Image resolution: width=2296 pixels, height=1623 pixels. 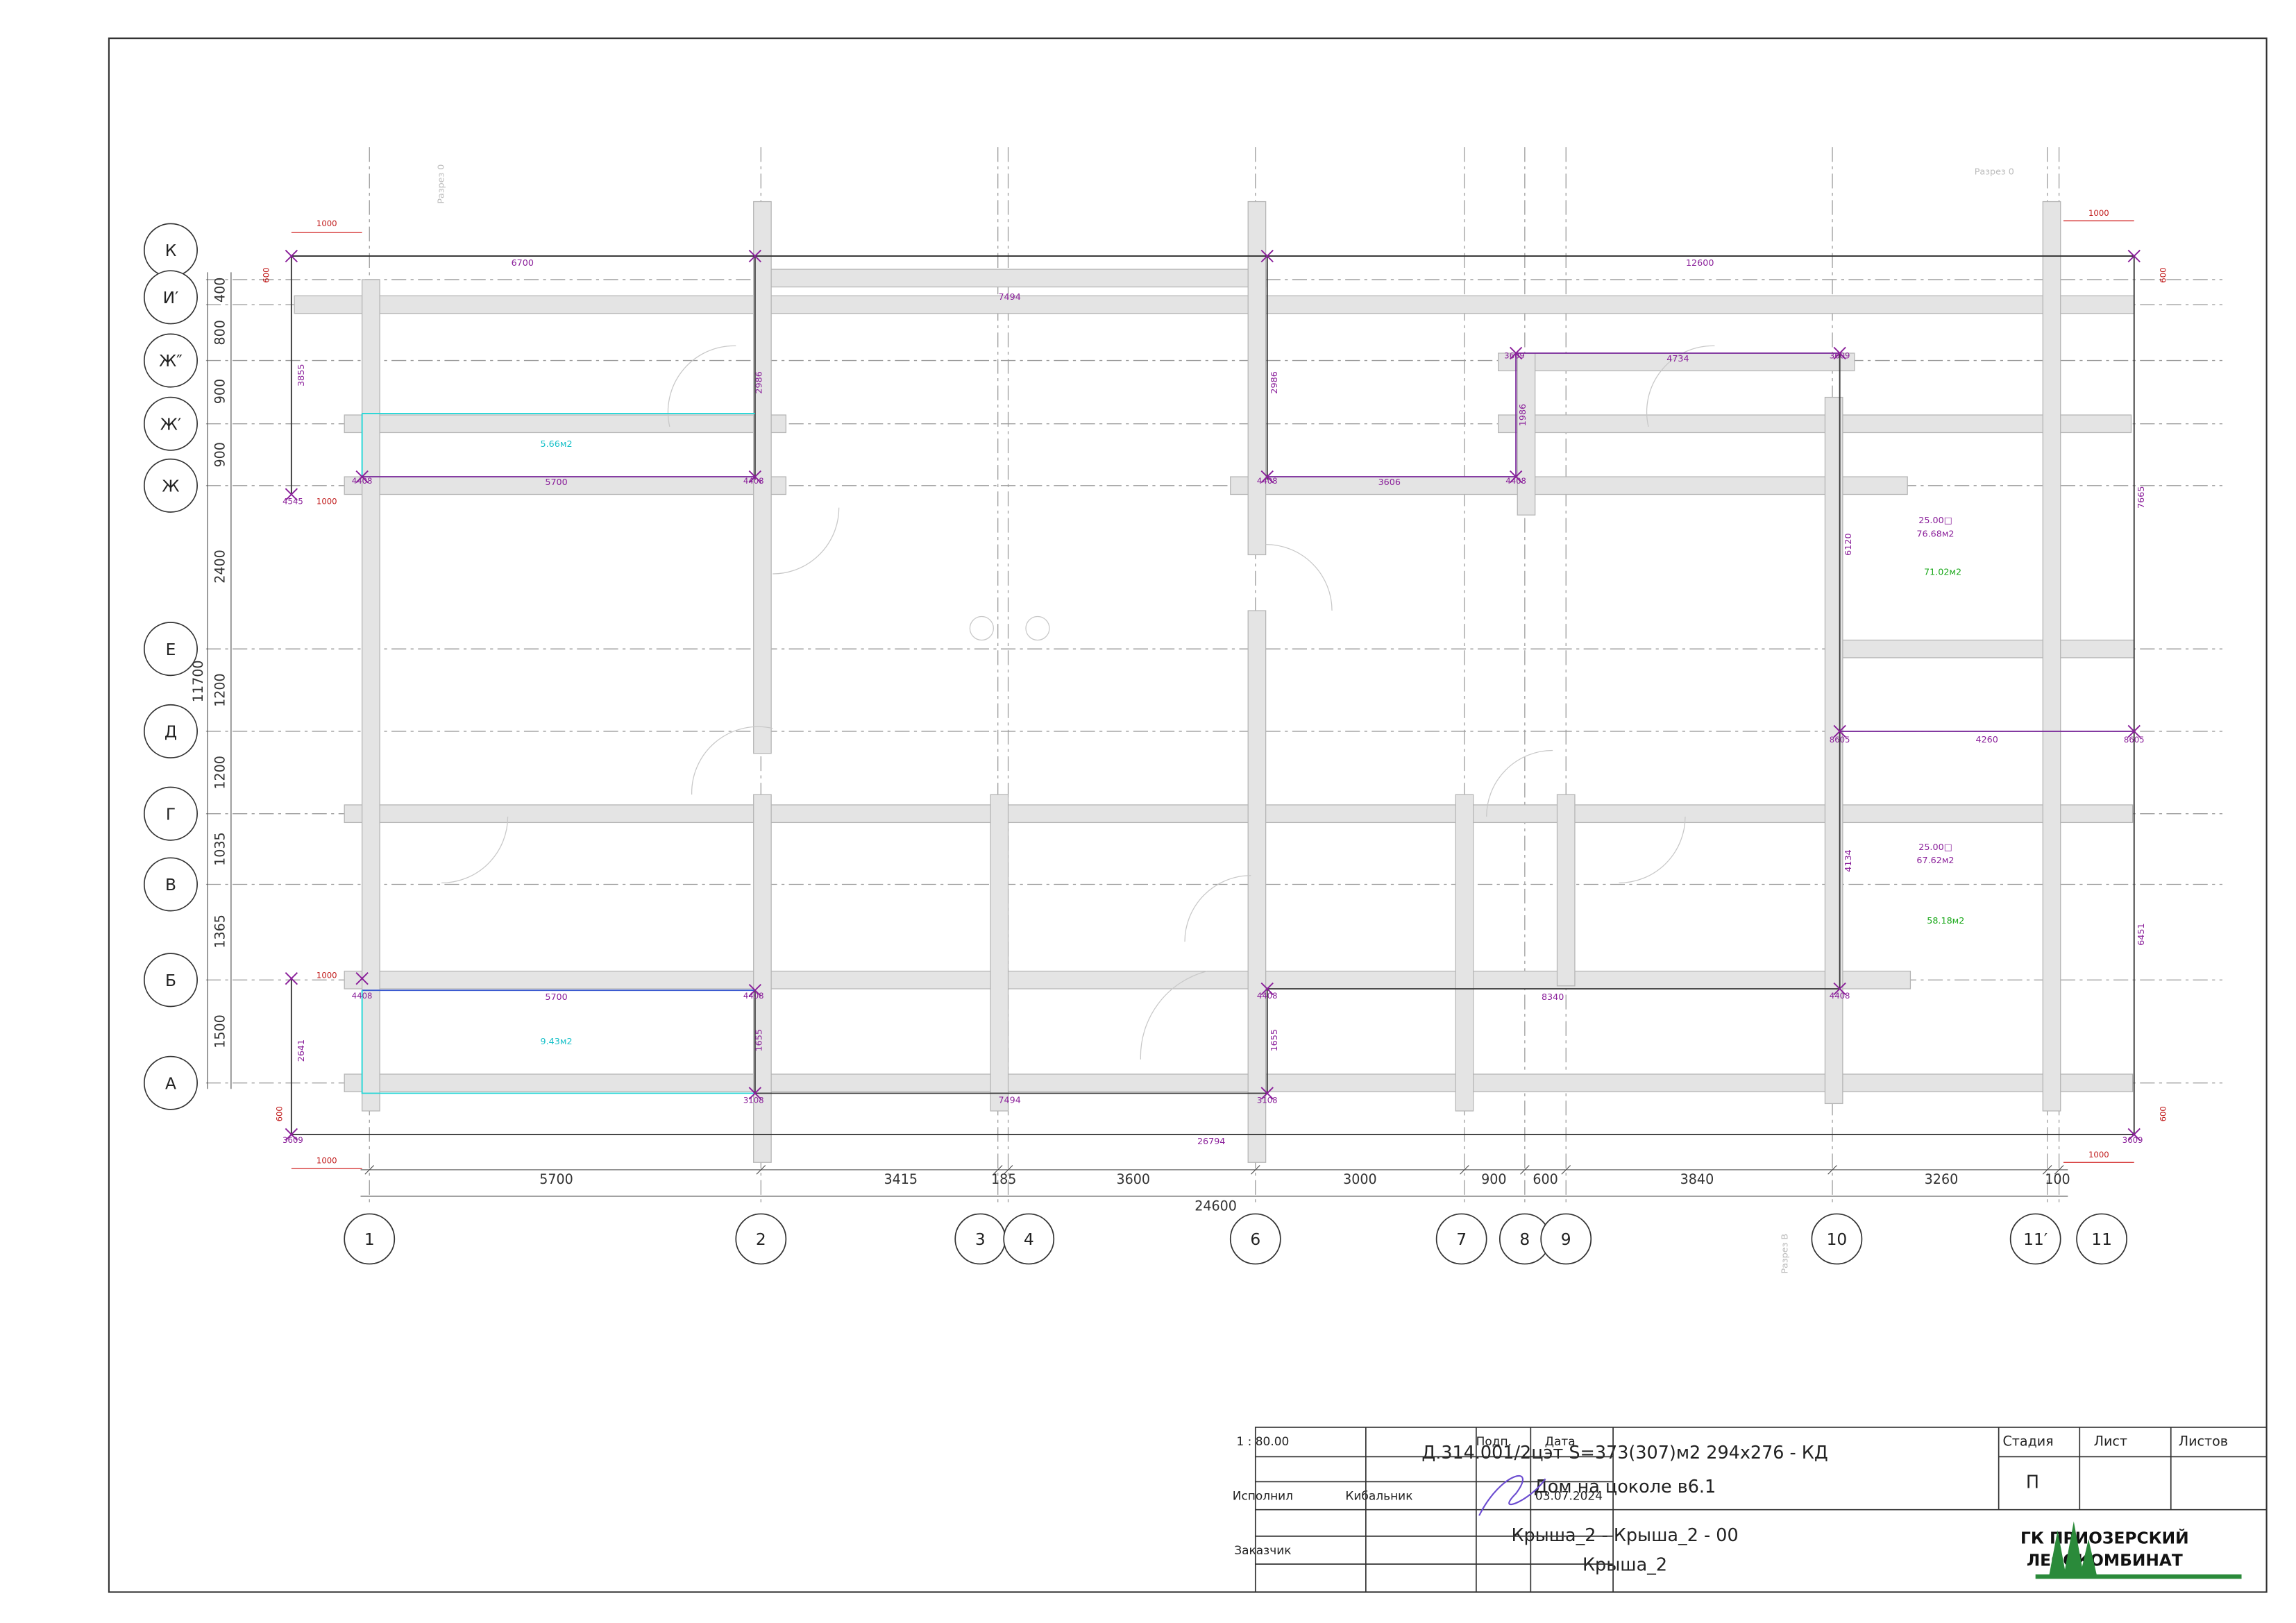 What do you see at coordinates (1994, 172) in the screenshot?
I see `section-mark: Разрез 0` at bounding box center [1994, 172].